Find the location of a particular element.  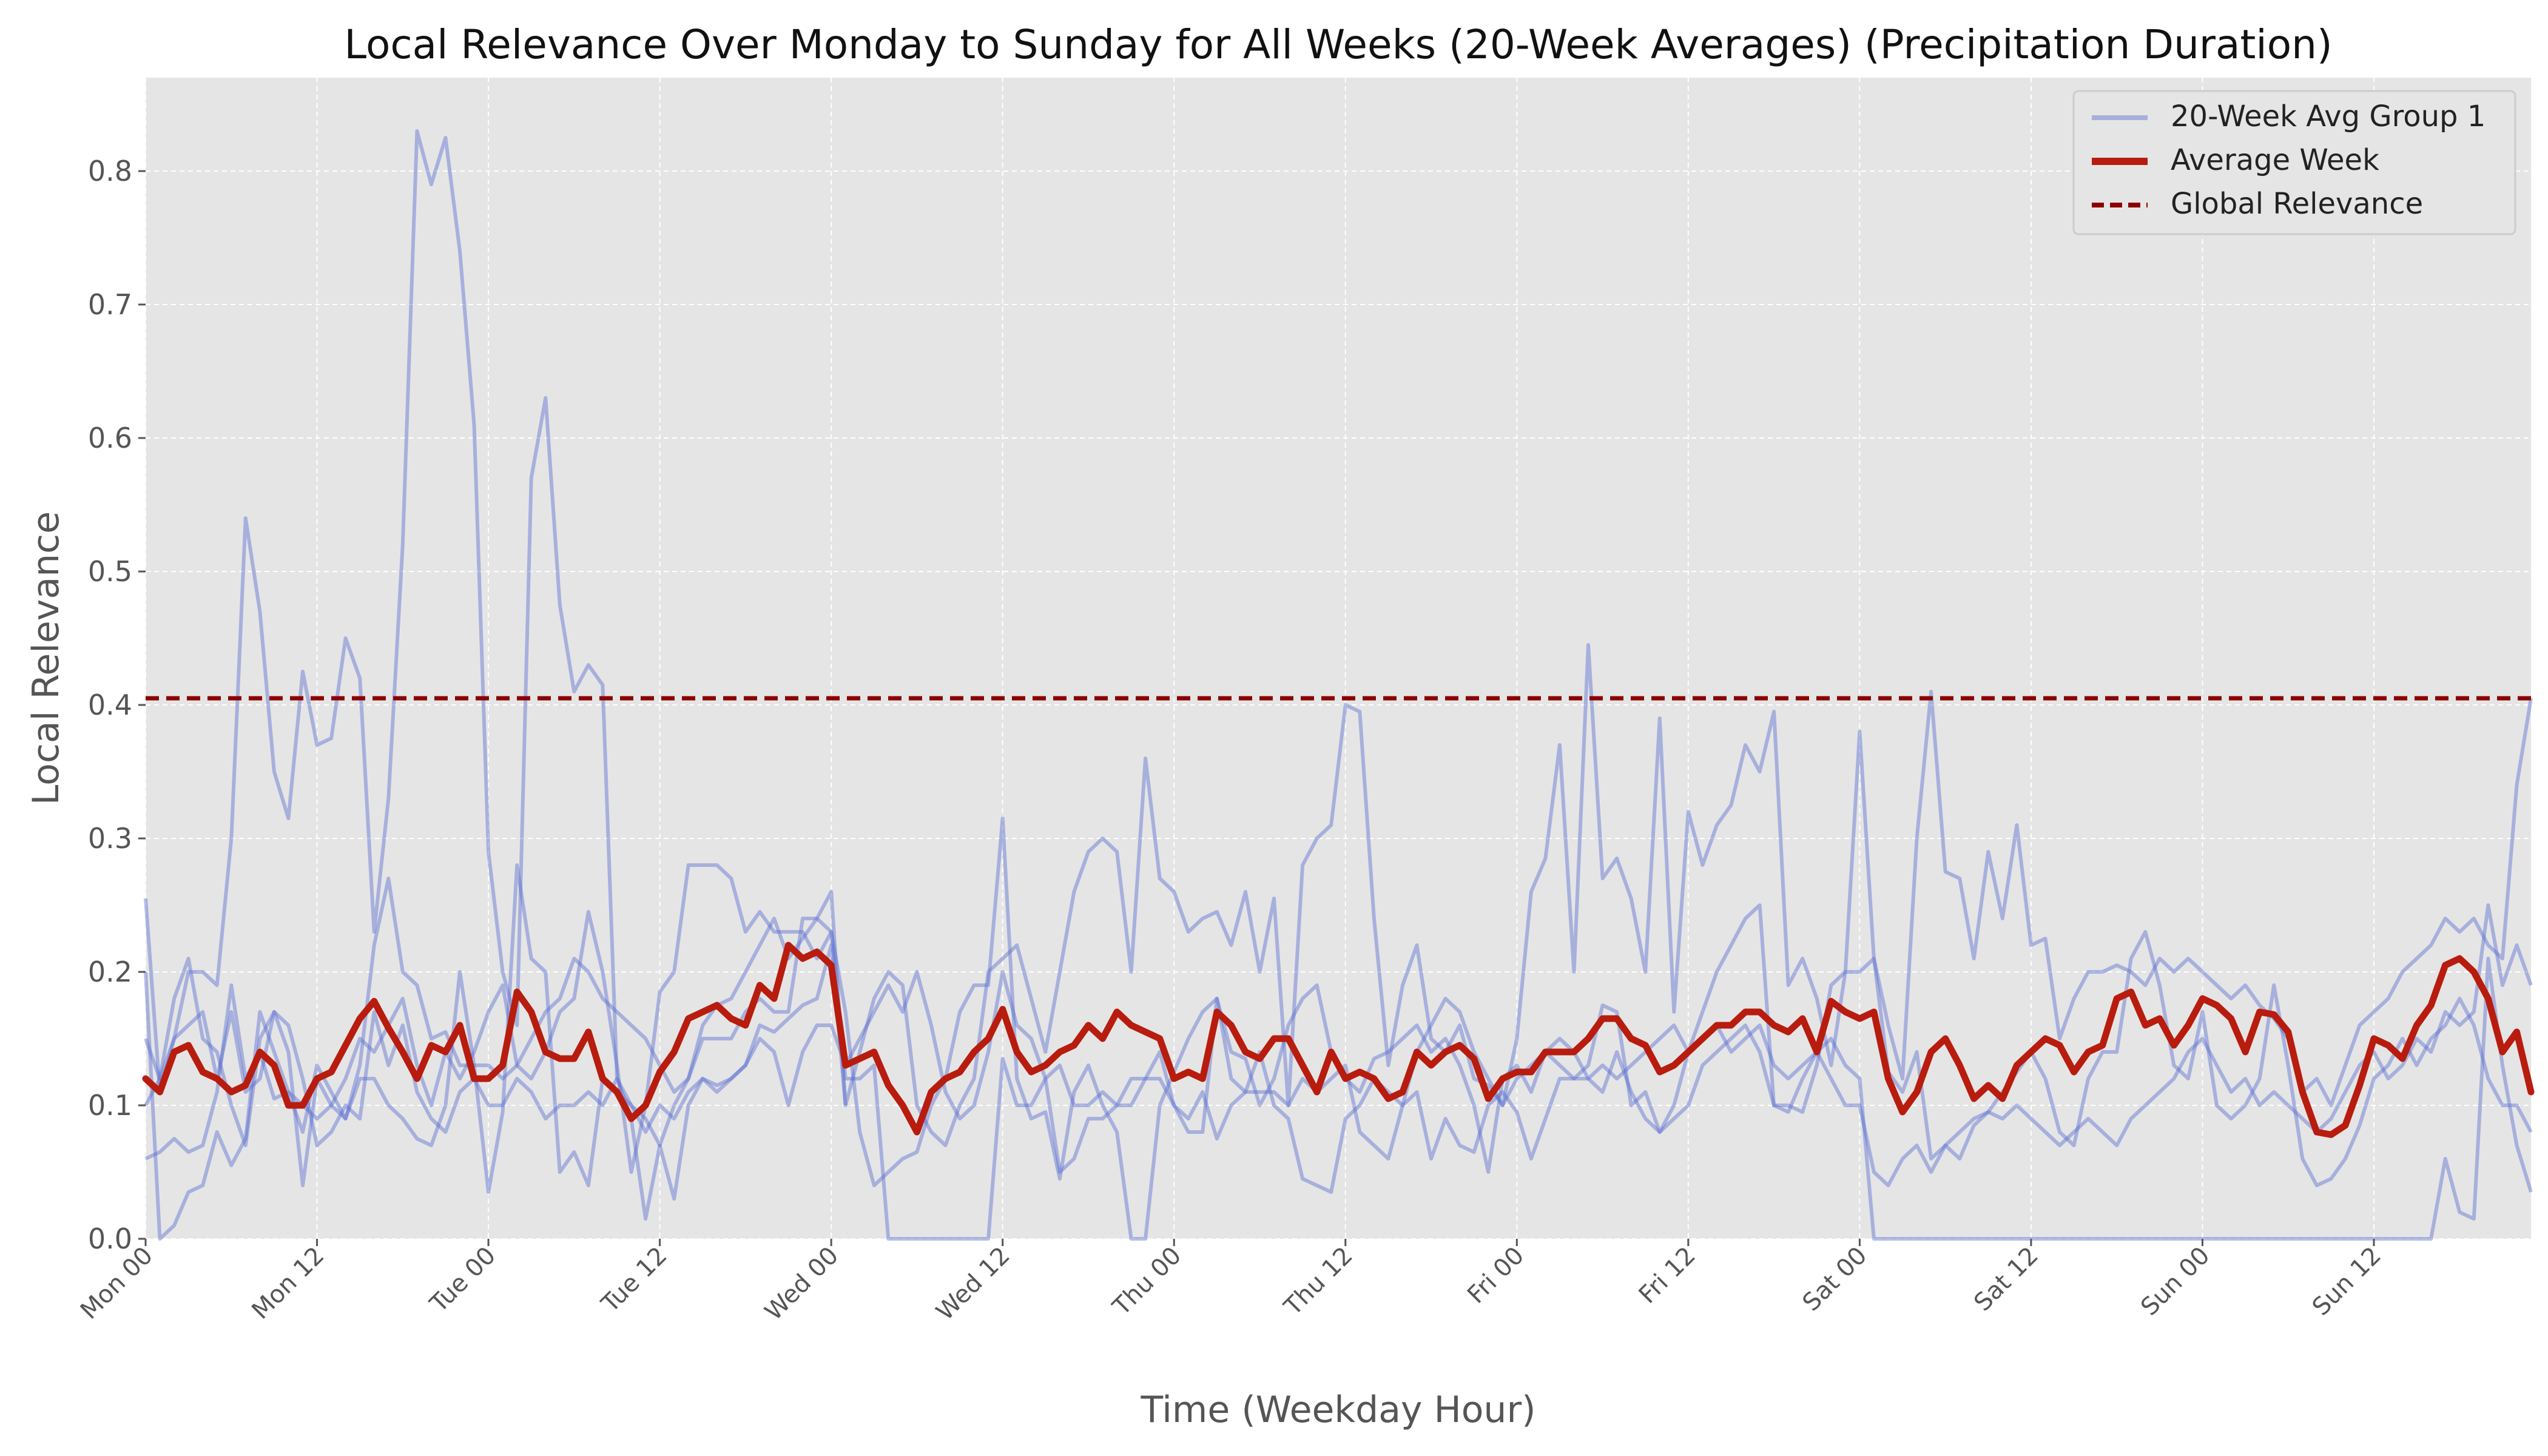

y-tick-label: 0.2 is located at coordinates (110, 972).